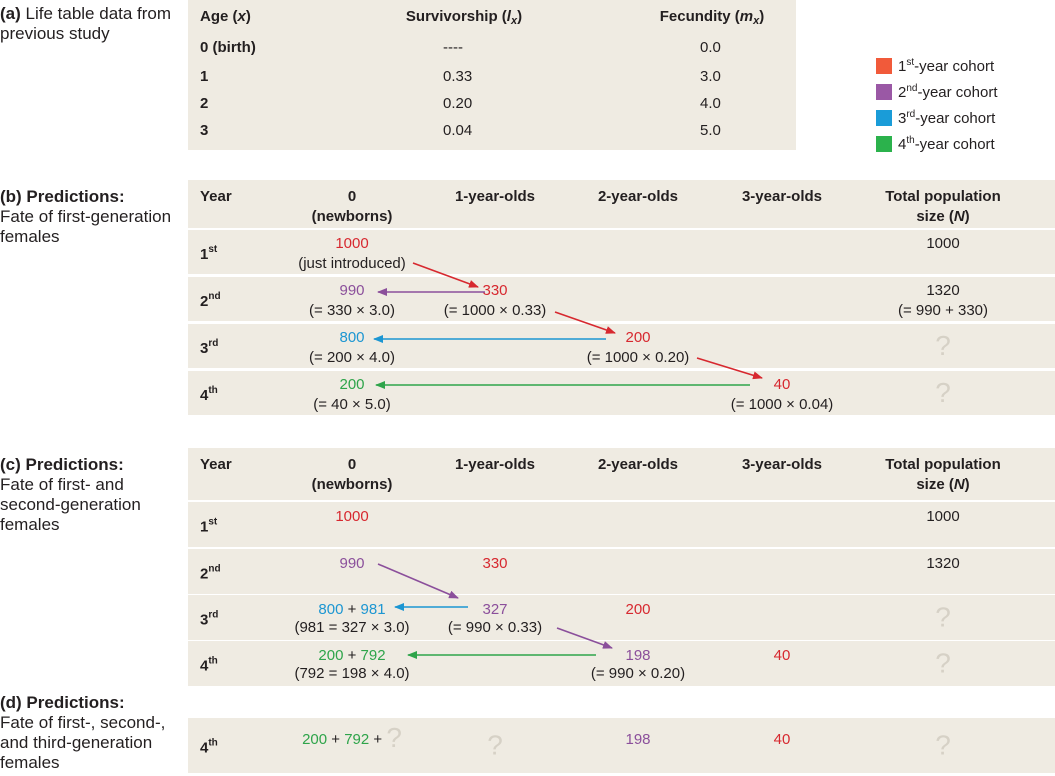 The image size is (1055, 776). I want to click on value-note: (= 40 × 5.0), so click(352, 404).